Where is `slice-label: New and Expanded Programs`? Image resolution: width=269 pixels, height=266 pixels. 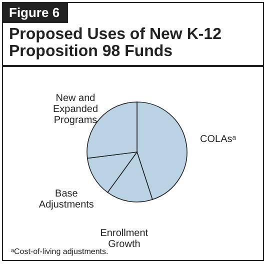
slice-label: New and Expanded Programs is located at coordinates (75, 109).